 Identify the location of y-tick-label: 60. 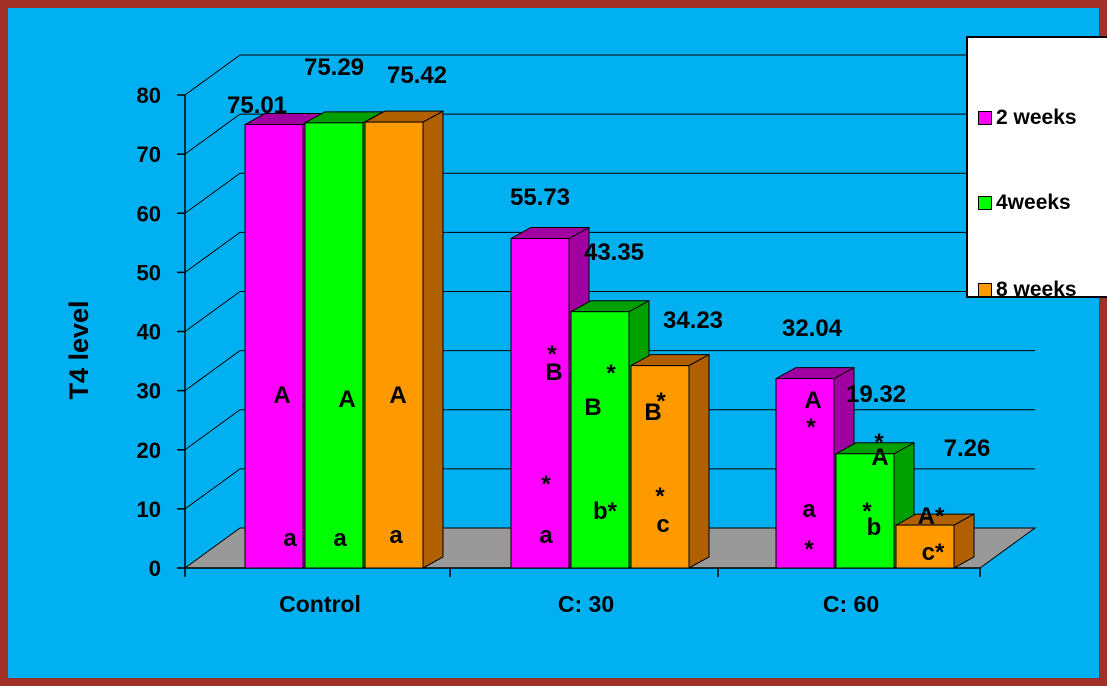
(149, 213).